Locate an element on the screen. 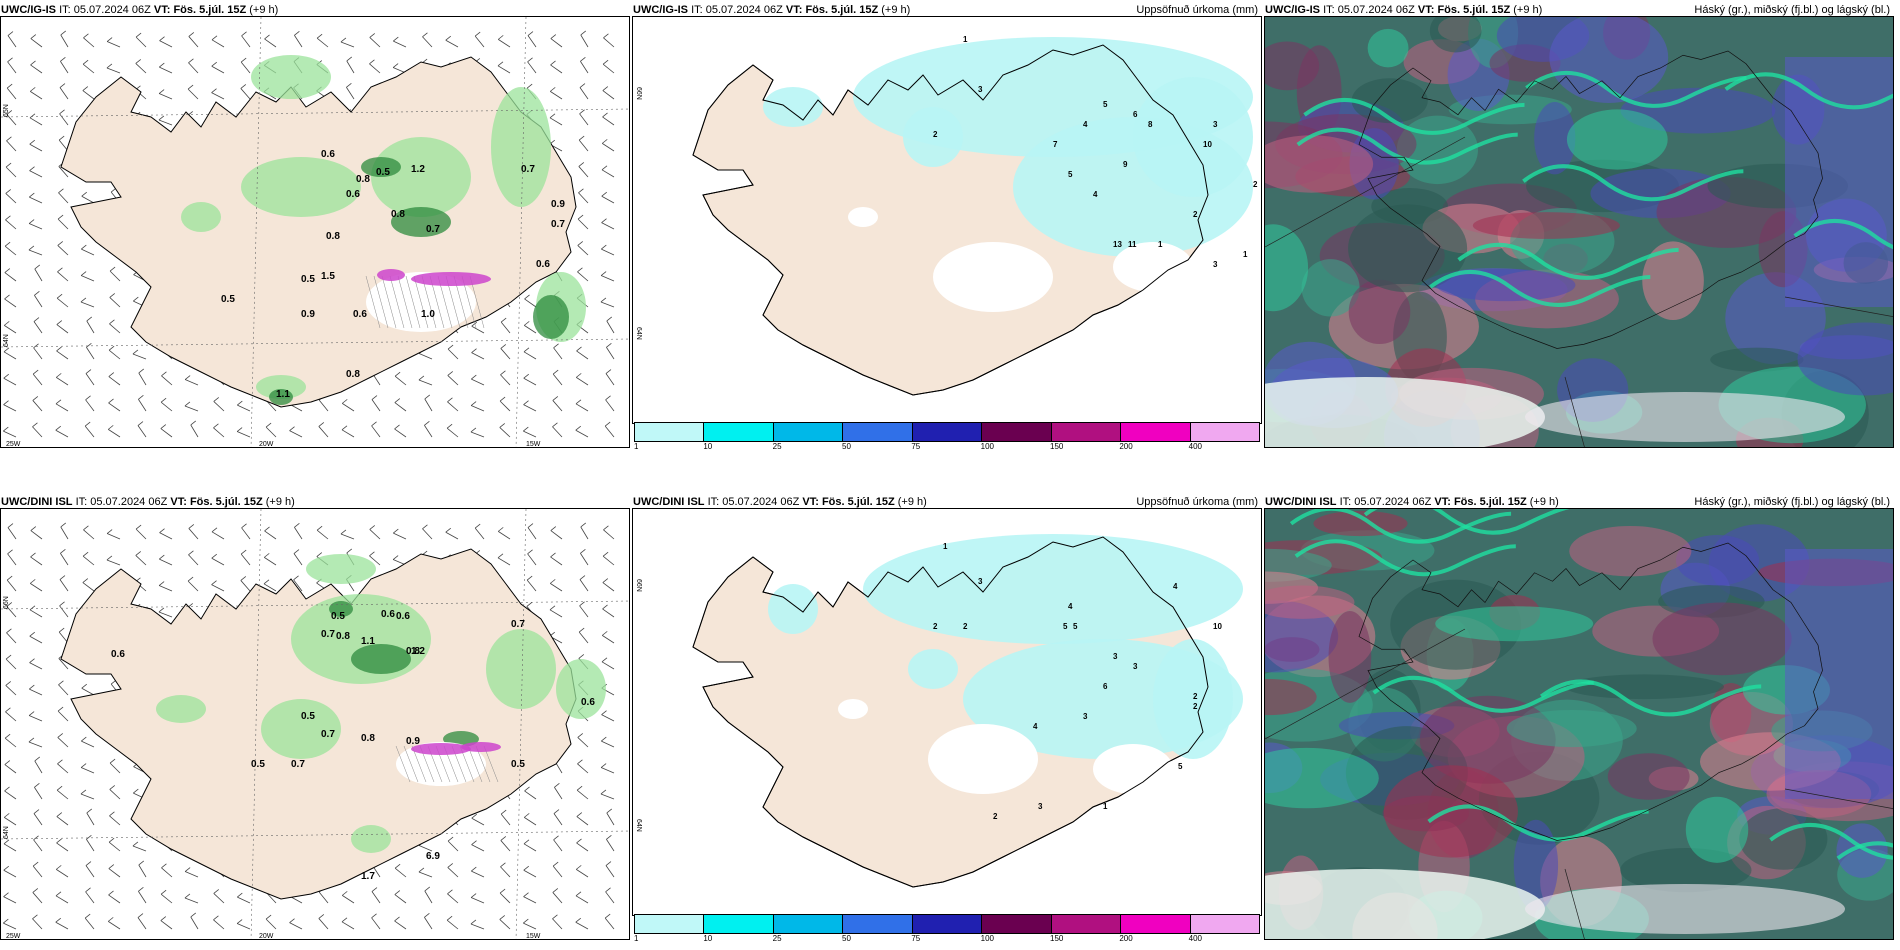 The height and width of the screenshot is (950, 1900). precip-value-label: 0.5 is located at coordinates (383, 172).